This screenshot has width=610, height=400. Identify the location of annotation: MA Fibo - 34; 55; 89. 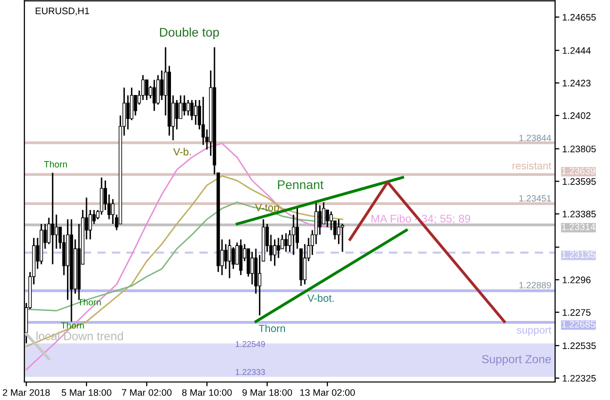
(421, 219).